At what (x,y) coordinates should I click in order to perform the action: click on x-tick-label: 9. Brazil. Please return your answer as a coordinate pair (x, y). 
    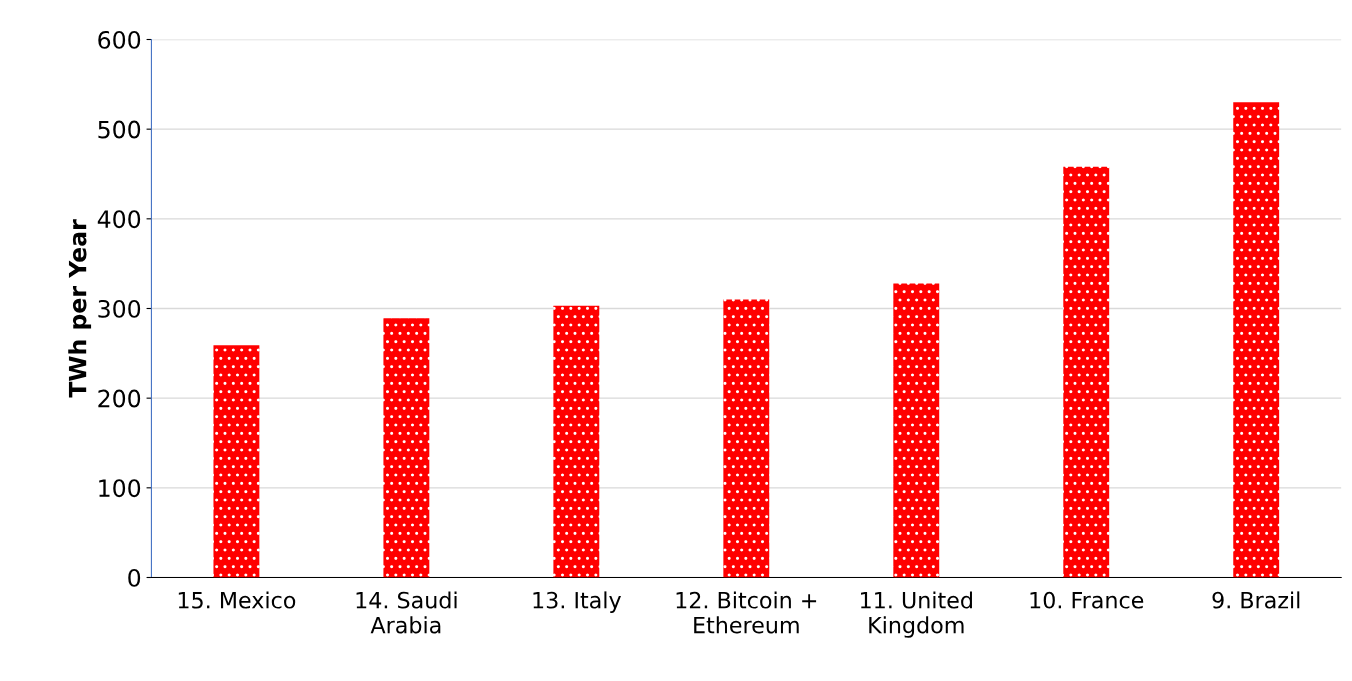
    Looking at the image, I should click on (1256, 600).